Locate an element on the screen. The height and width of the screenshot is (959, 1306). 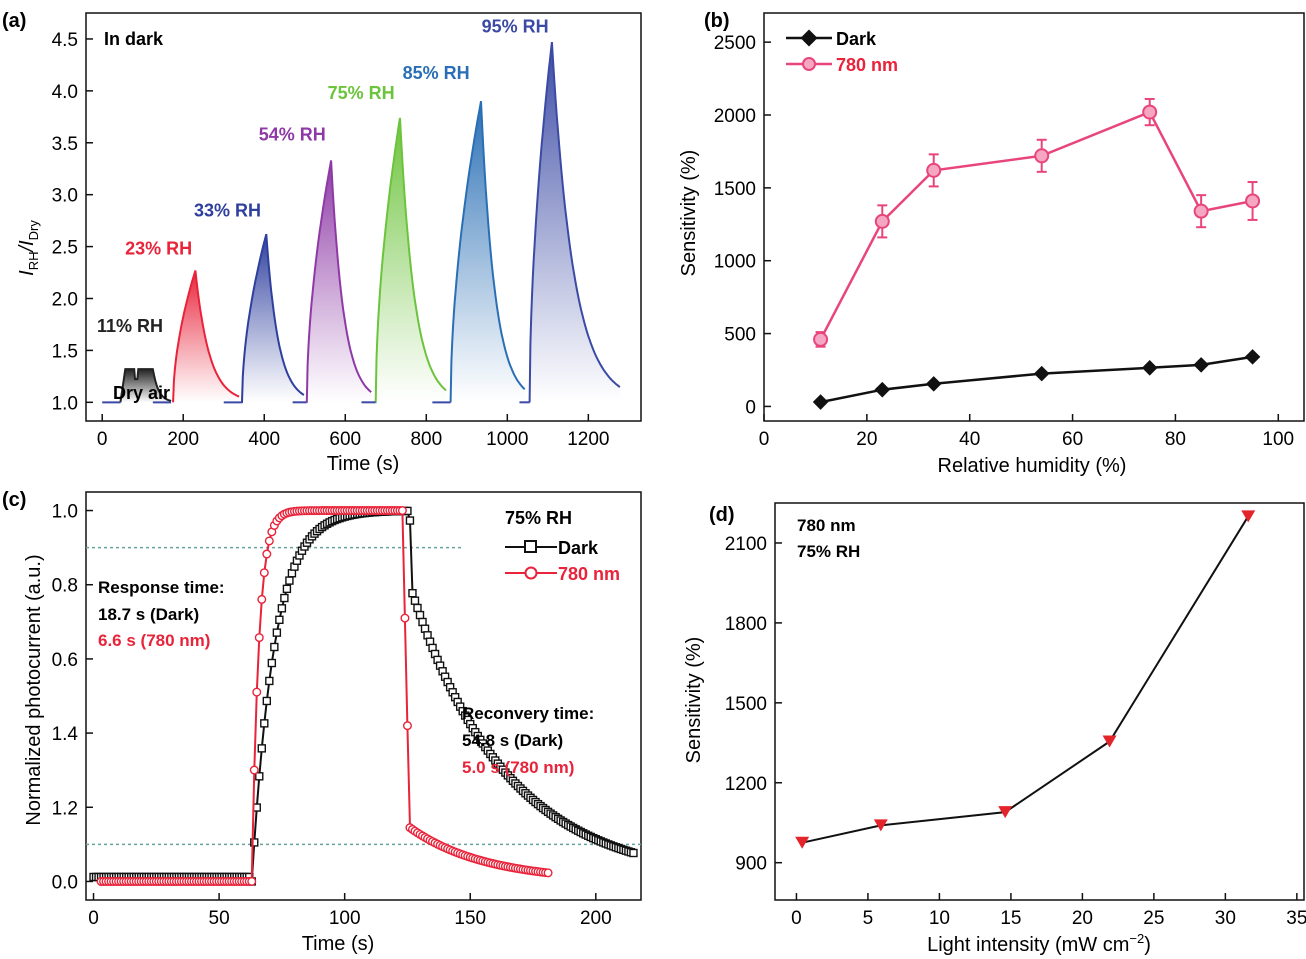
pulse-label: 54% RH is located at coordinates (292, 134).